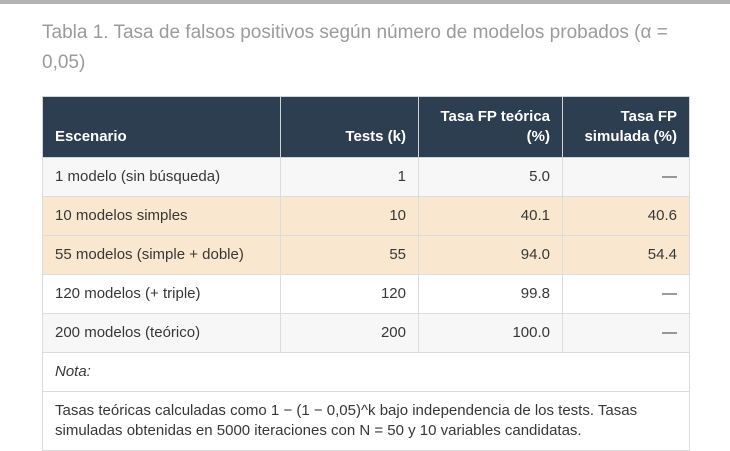 The height and width of the screenshot is (451, 730). I want to click on table-row: 120 modelos (+ triple) 120 99.8 —, so click(366, 294).